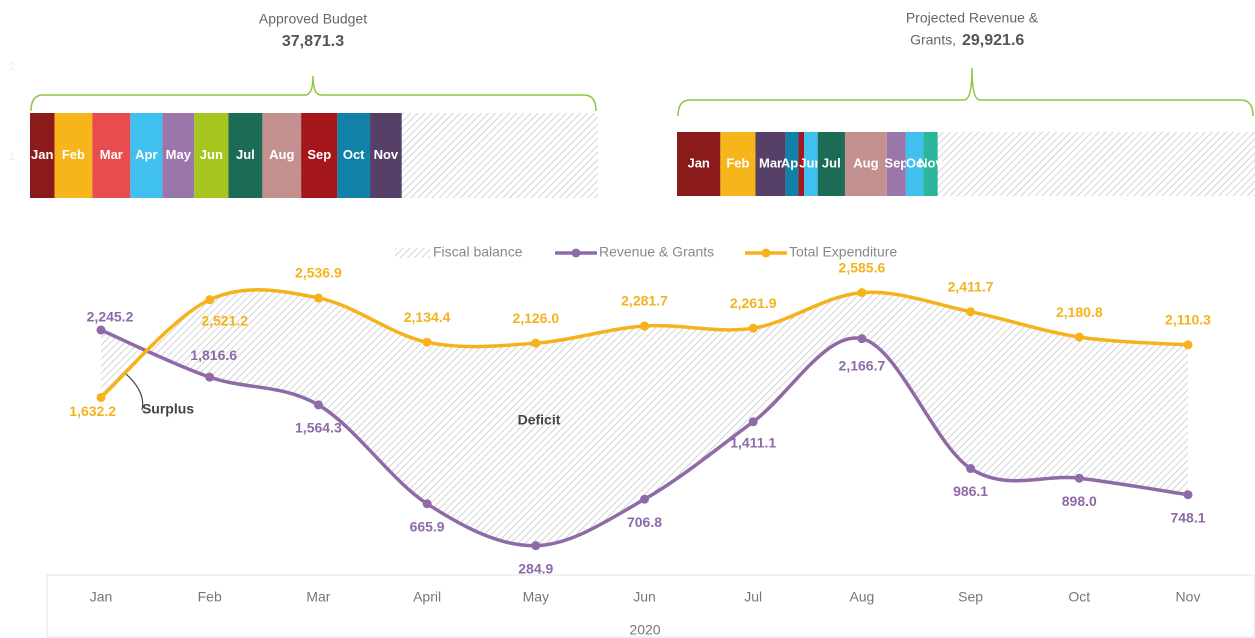  What do you see at coordinates (1187, 517) in the screenshot?
I see `value-label: 748.1` at bounding box center [1187, 517].